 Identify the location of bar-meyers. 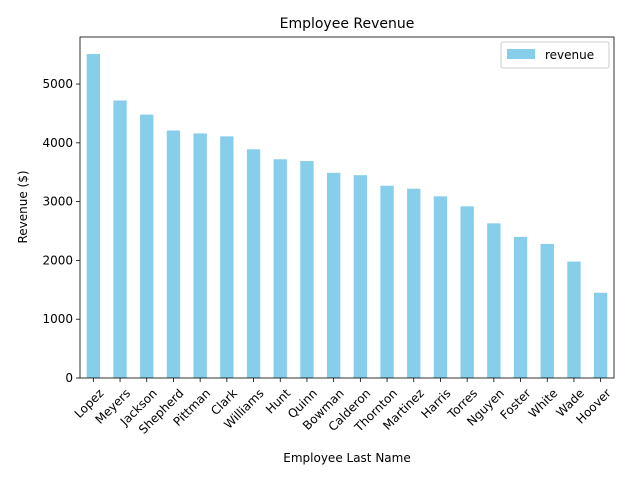
(120, 239).